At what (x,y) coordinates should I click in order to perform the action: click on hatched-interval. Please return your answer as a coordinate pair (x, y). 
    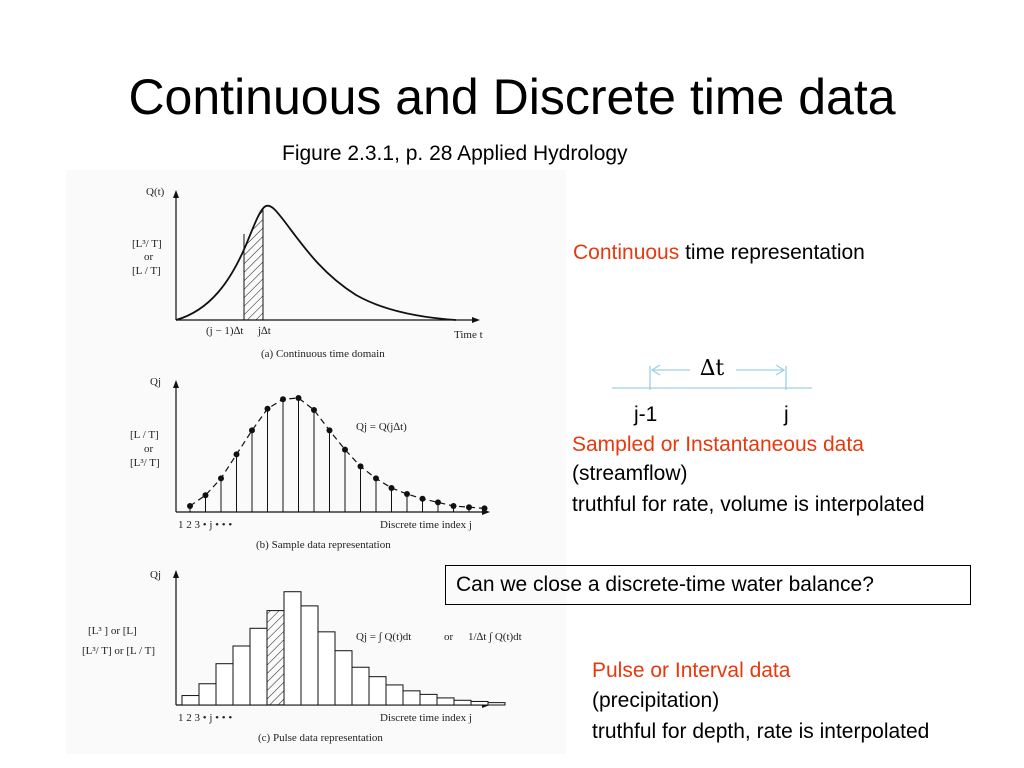
    Looking at the image, I should click on (253, 264).